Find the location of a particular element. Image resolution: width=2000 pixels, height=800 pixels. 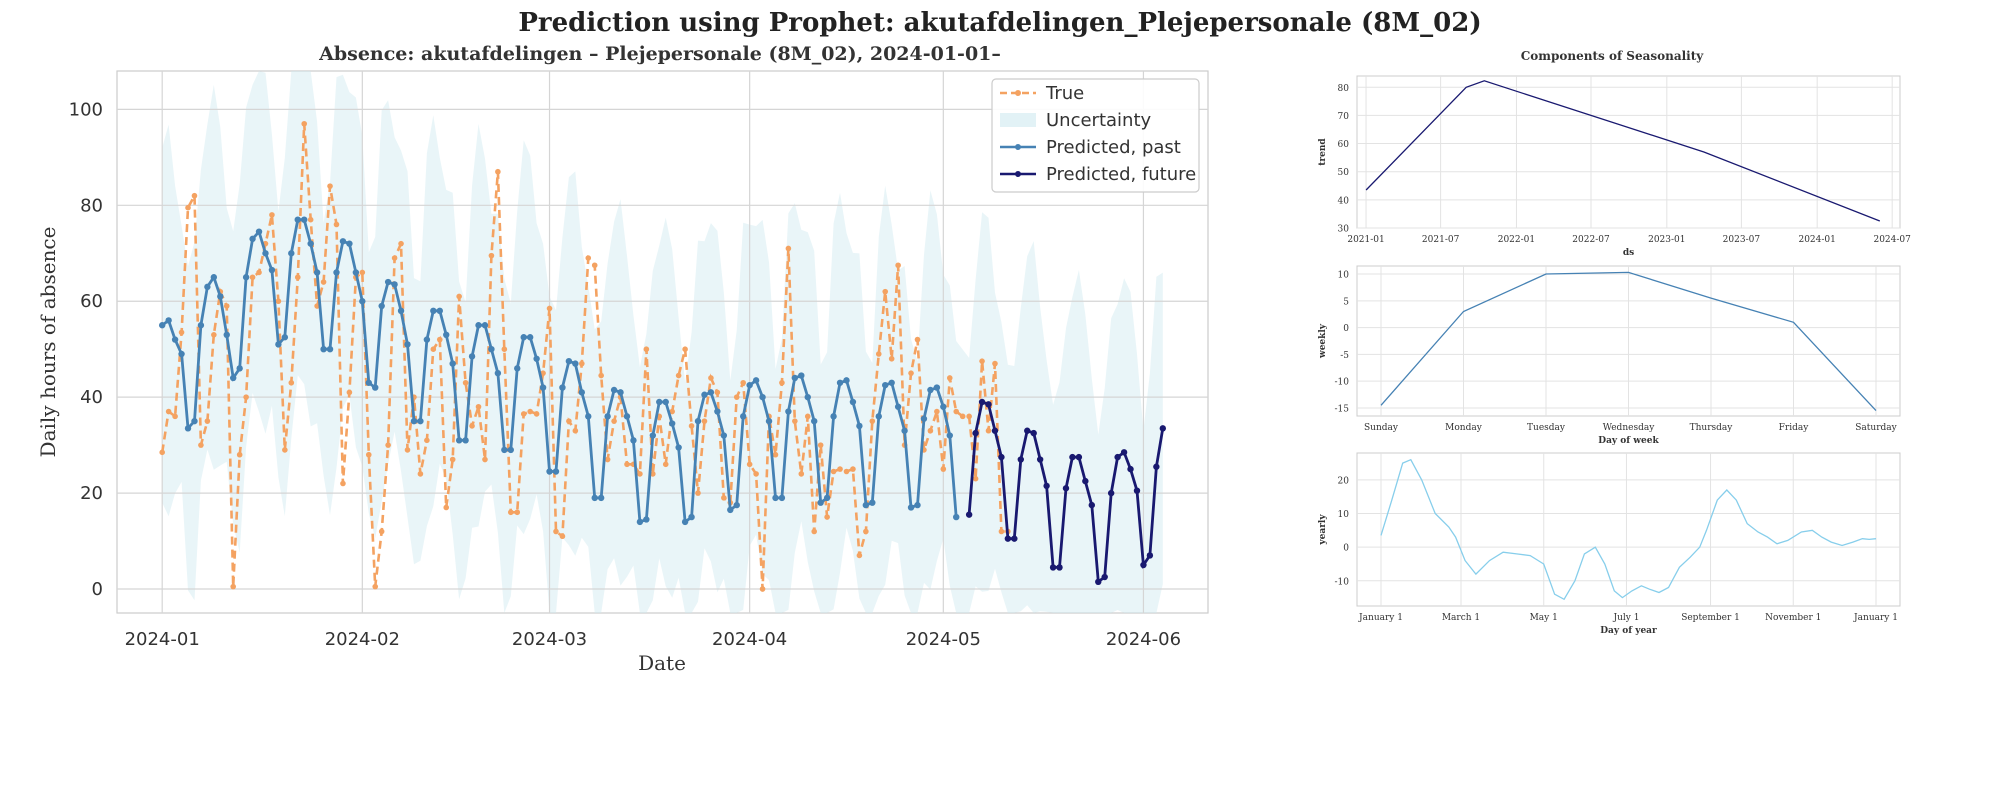

legend-box is located at coordinates (1095, 135).